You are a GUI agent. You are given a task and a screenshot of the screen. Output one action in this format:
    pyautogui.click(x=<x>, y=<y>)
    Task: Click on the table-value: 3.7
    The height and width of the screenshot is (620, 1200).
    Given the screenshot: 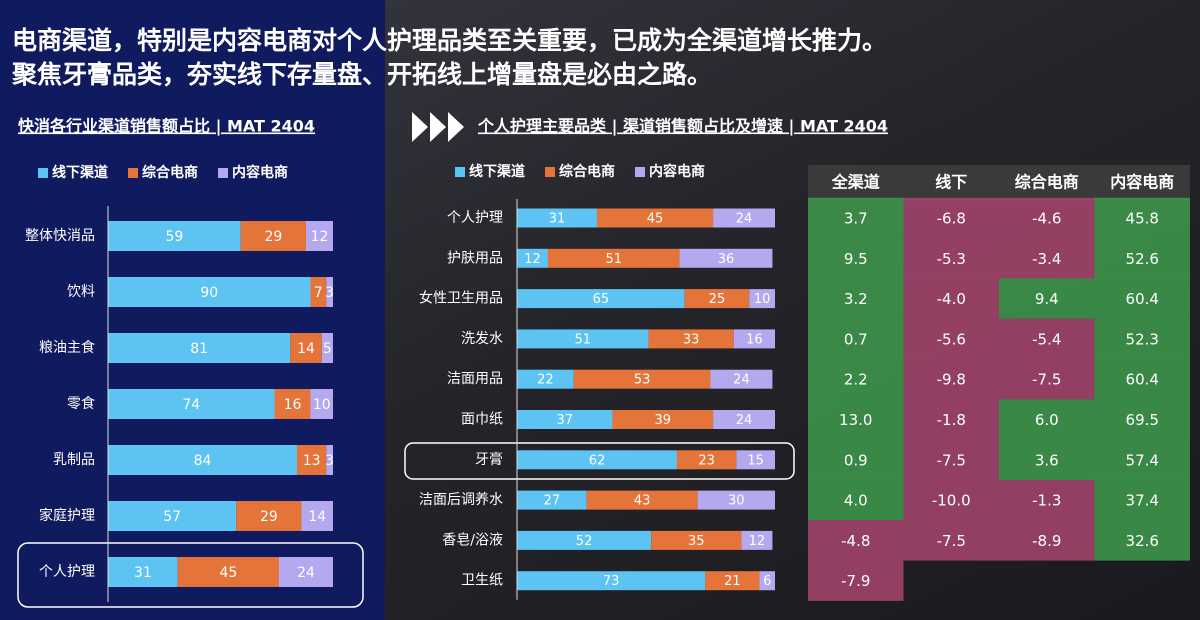 What is the action you would take?
    pyautogui.click(x=856, y=219)
    